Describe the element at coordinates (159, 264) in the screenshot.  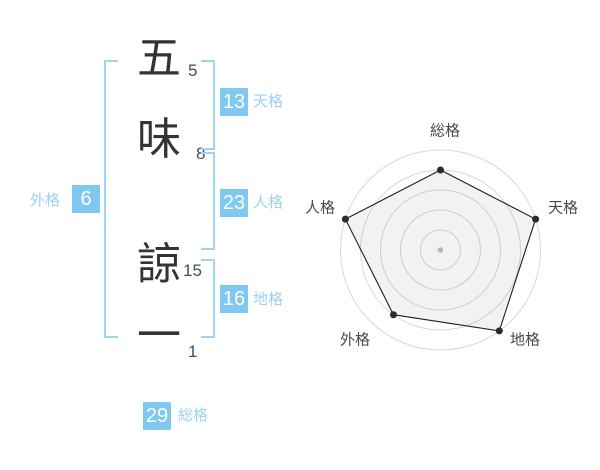
I see `name-char-3: 諒` at that location.